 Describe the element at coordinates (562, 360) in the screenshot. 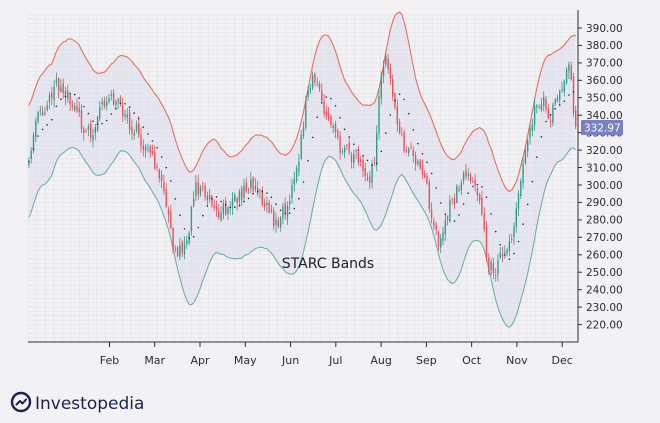

I see `x-tick-label: Dec` at that location.